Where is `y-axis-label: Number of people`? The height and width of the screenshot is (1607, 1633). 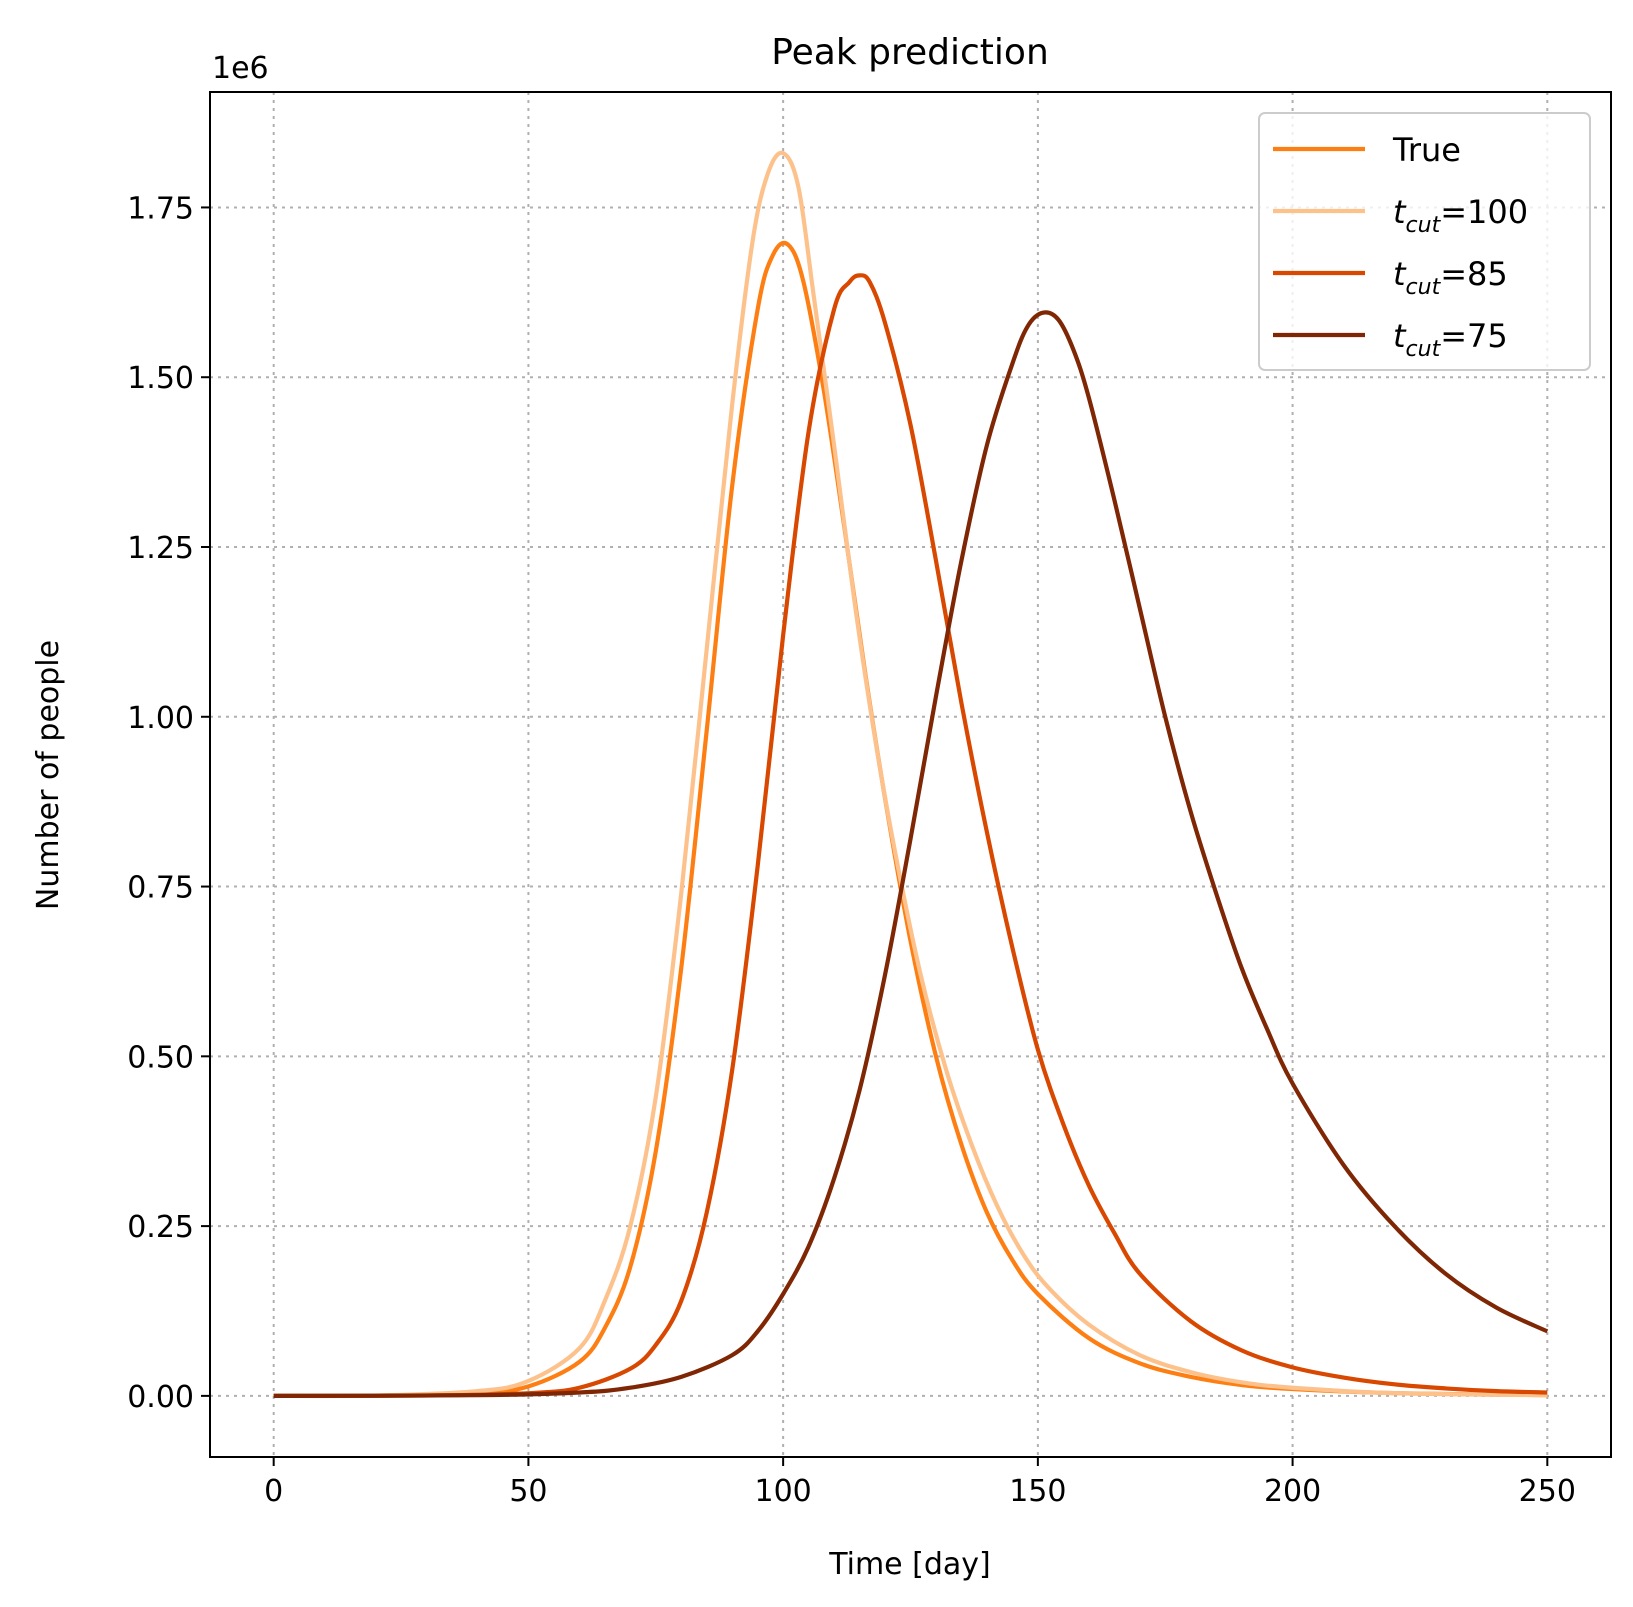
y-axis-label: Number of people is located at coordinates (48, 775).